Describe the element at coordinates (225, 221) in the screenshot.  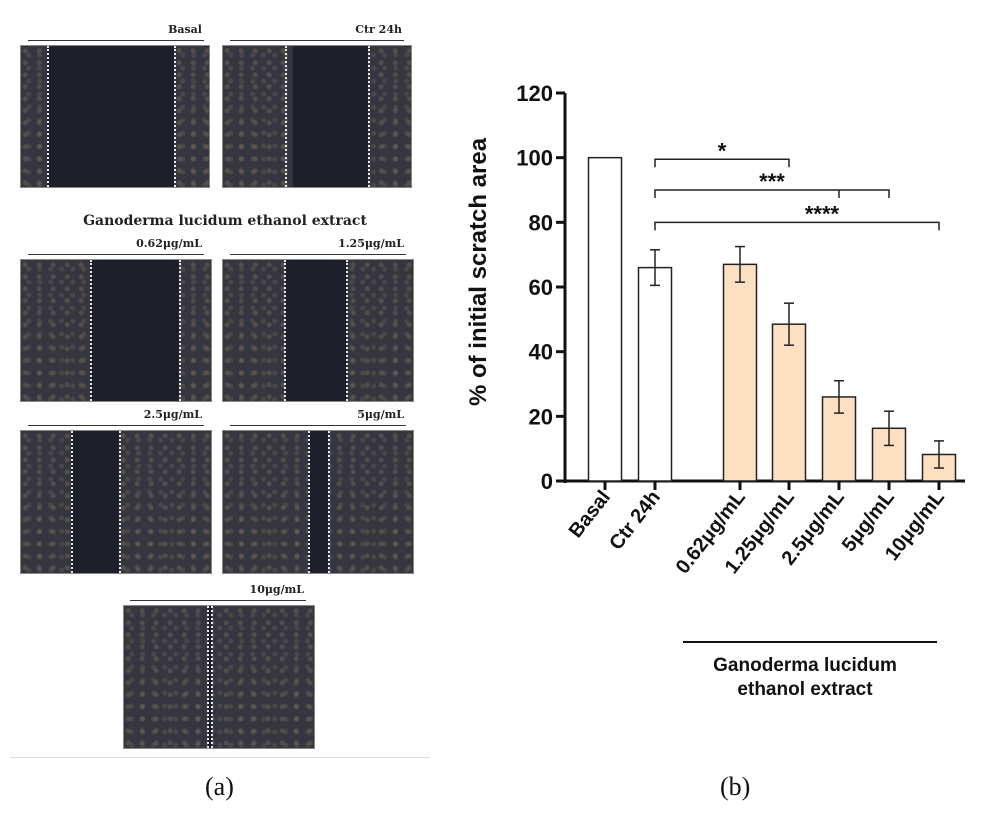
I see `panel-a-group-title: Ganoderma lucidum ethanol extract` at that location.